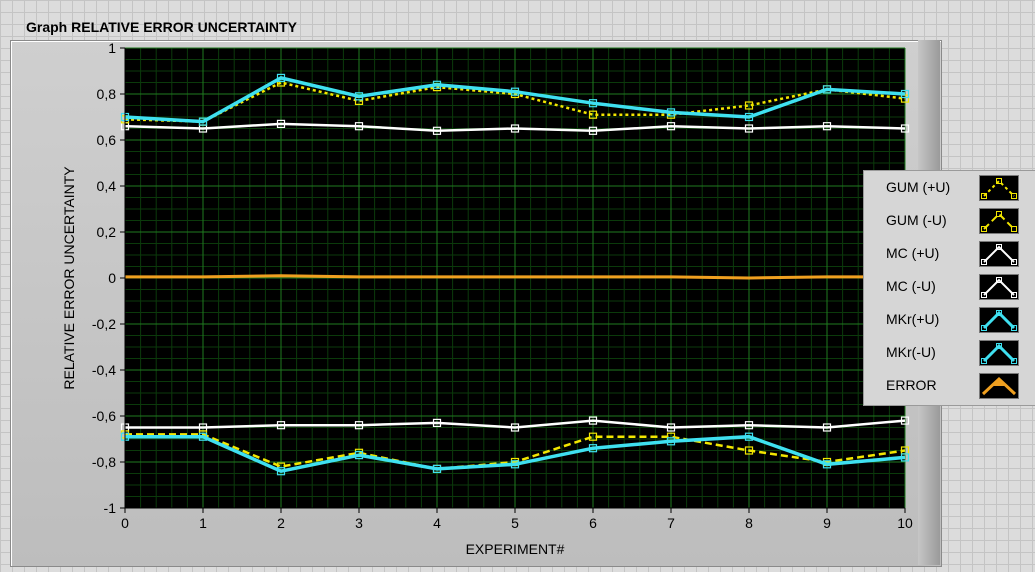  I want to click on y-tick-label: -0,2, so click(104, 324).